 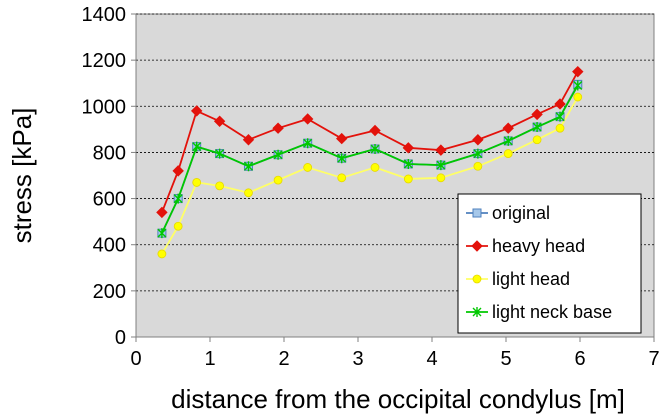 I want to click on x-tick-label-3: 3, so click(x=357, y=359).